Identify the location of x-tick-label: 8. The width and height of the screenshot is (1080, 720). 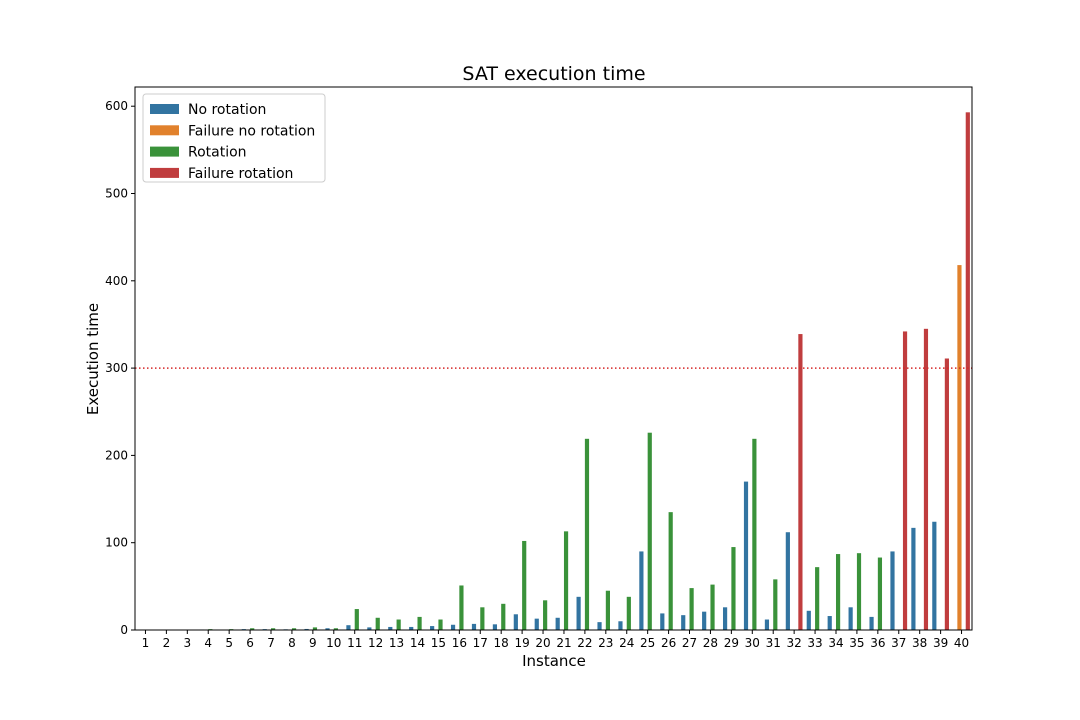
(292, 643).